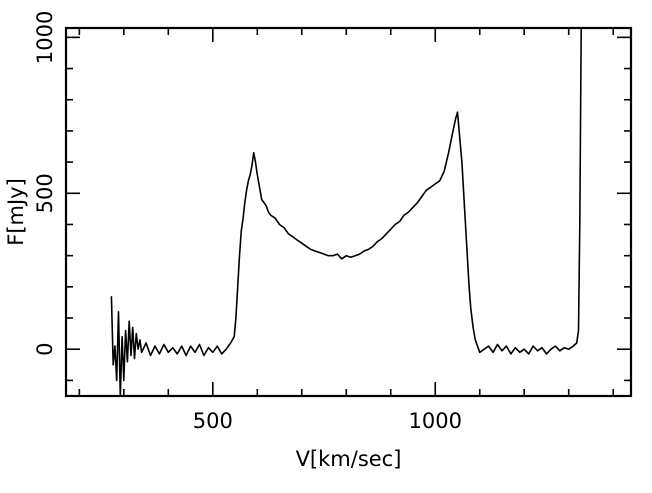 Image resolution: width=652 pixels, height=493 pixels. What do you see at coordinates (45, 37) in the screenshot?
I see `y-tick-label: 1000` at bounding box center [45, 37].